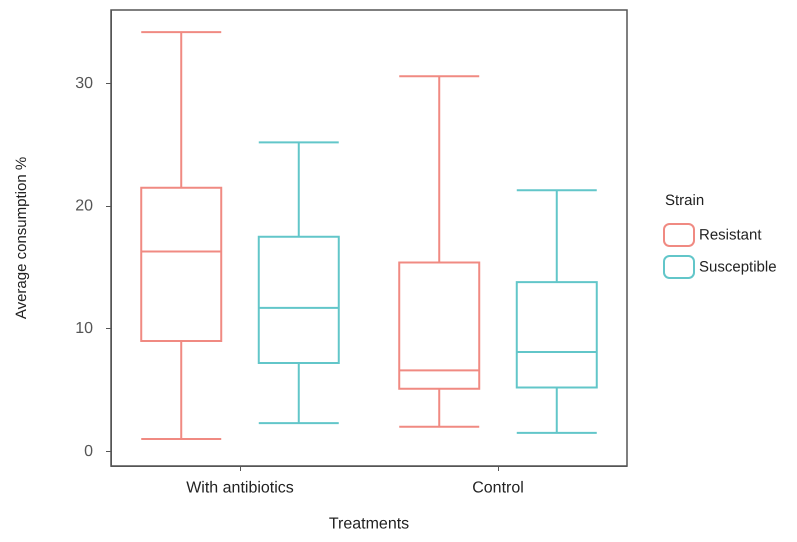 This screenshot has width=797, height=542. I want to click on legend-label: Susceptible, so click(738, 267).